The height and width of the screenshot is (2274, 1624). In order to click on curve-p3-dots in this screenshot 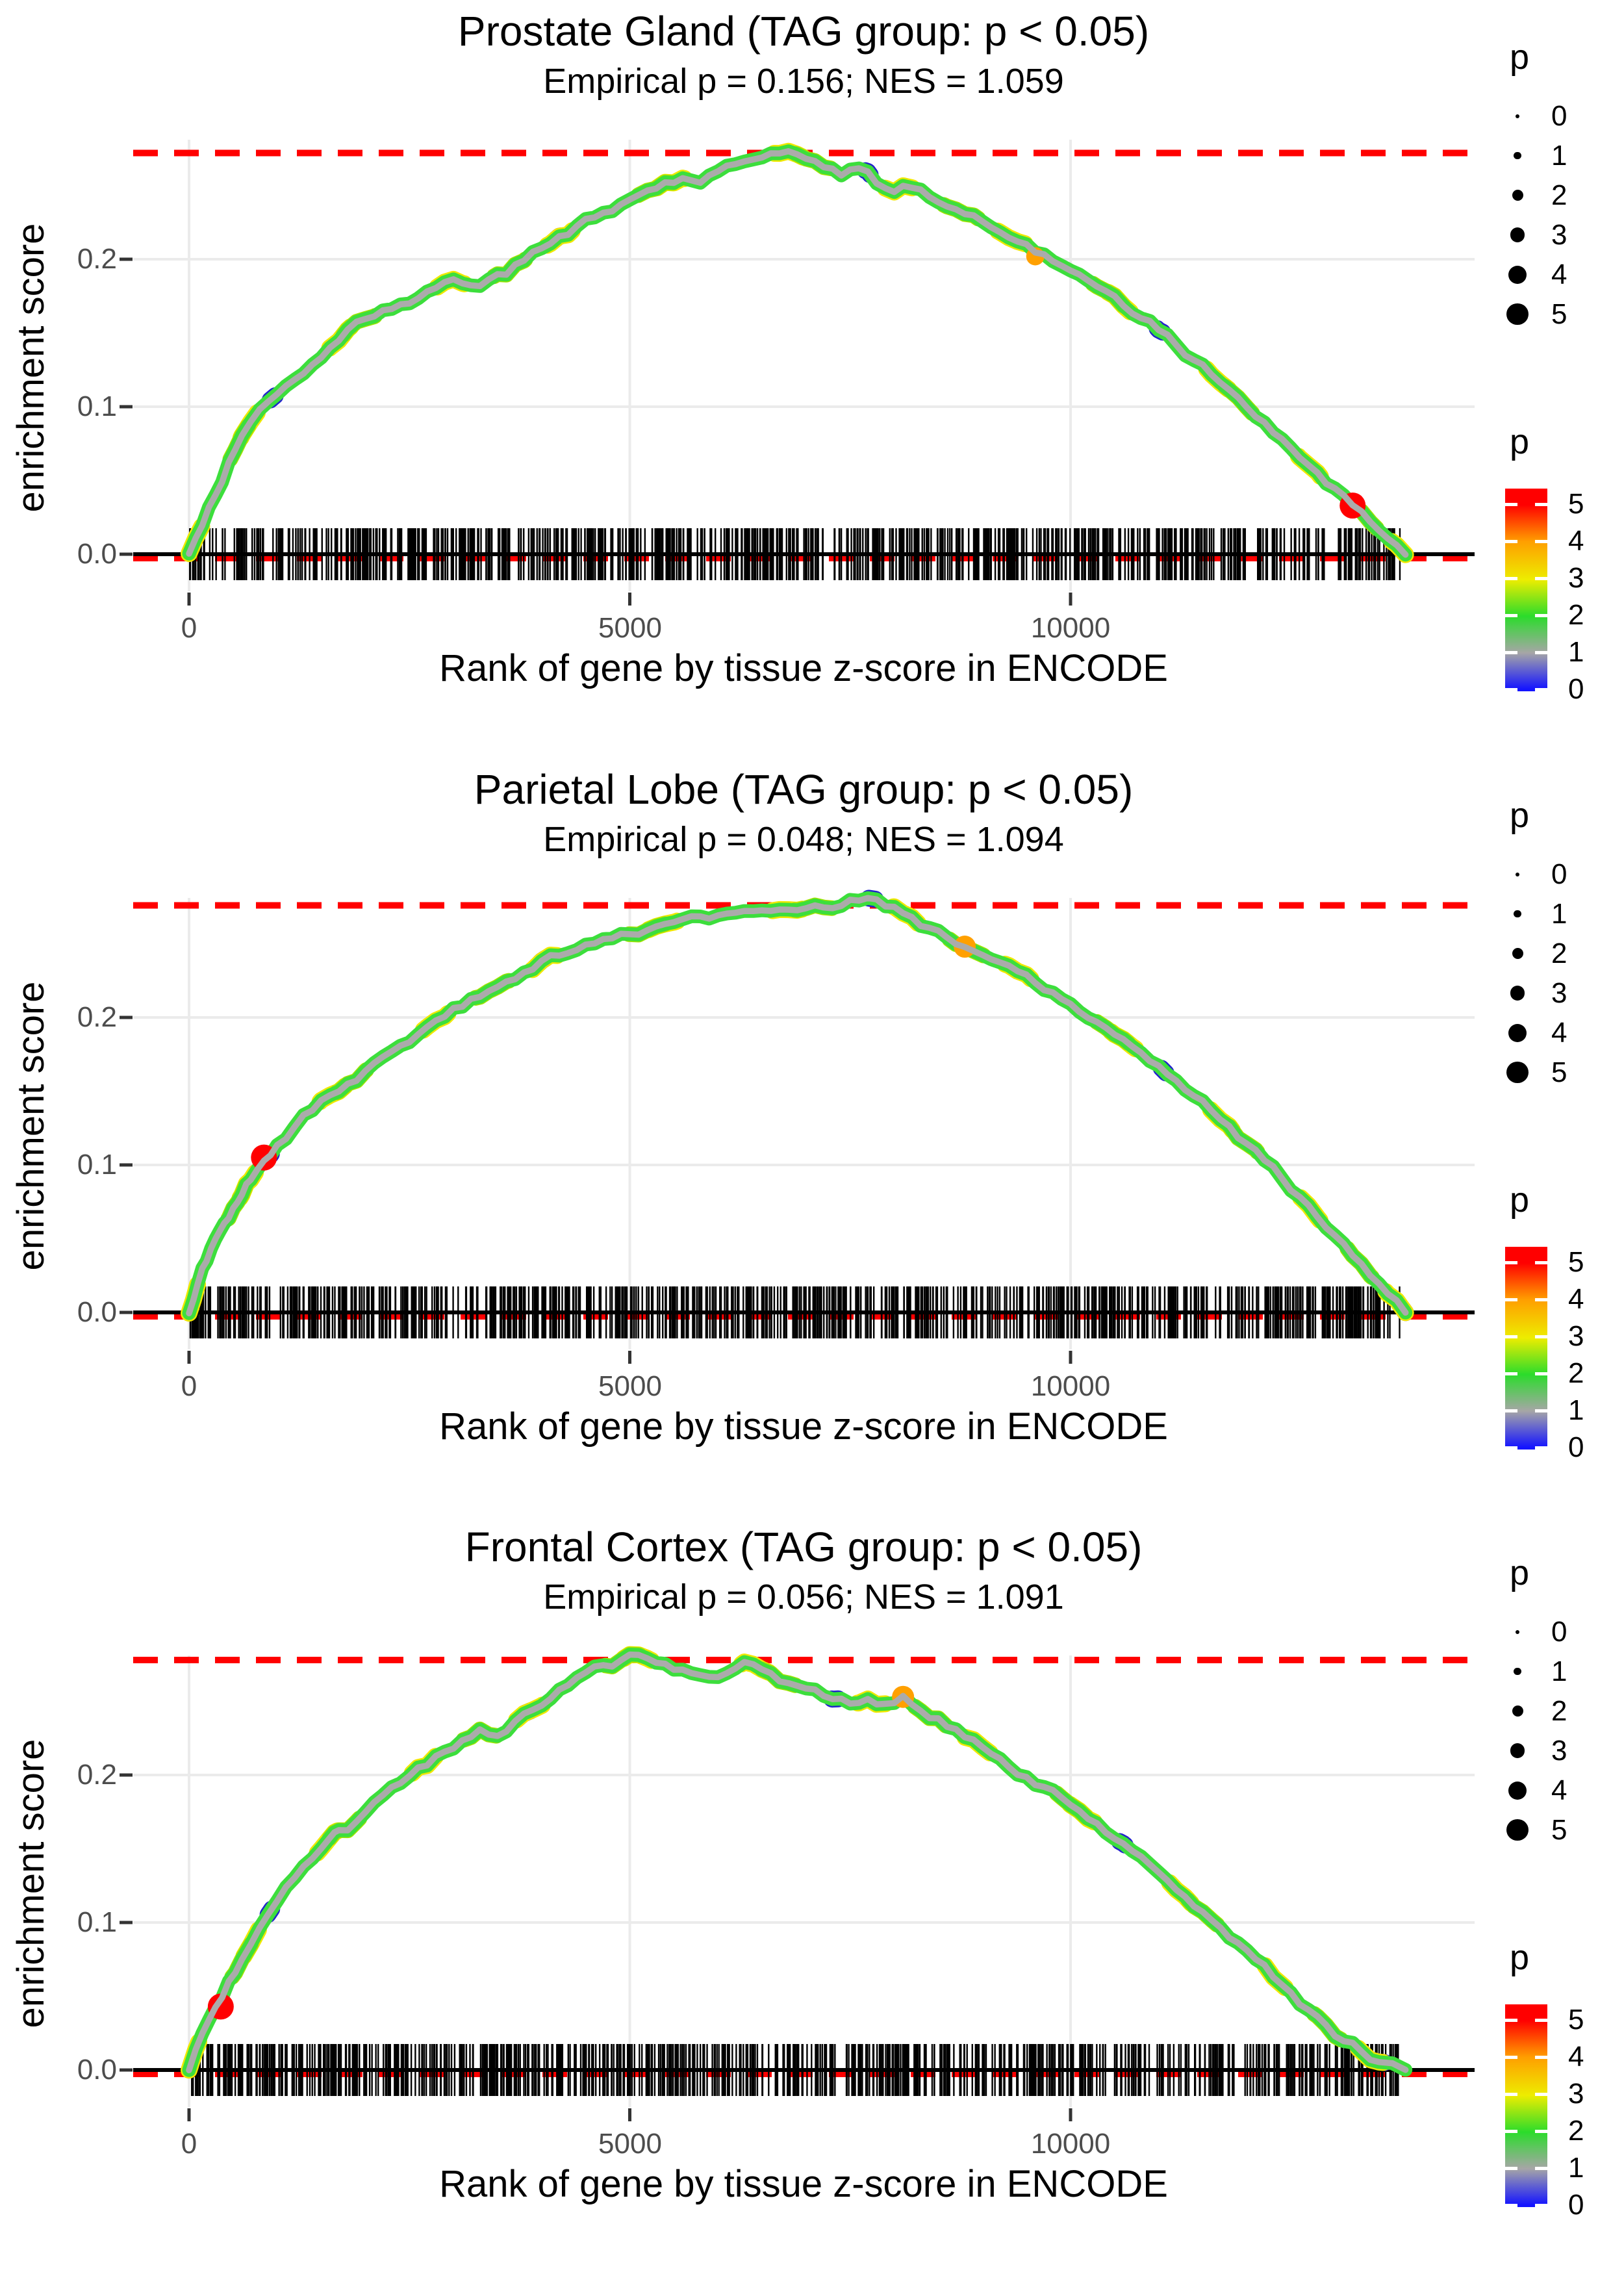, I will do `click(797, 1105)`.